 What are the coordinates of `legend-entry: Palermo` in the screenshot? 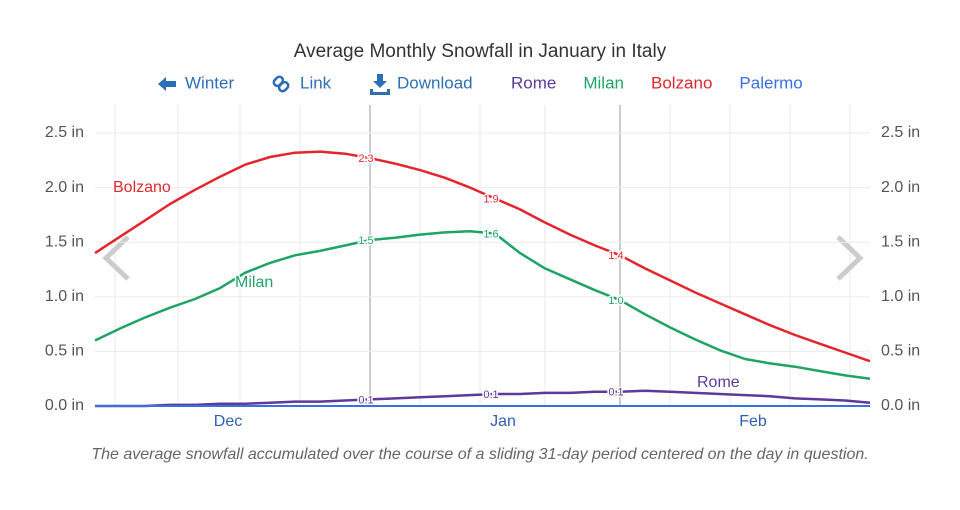 It's located at (770, 82).